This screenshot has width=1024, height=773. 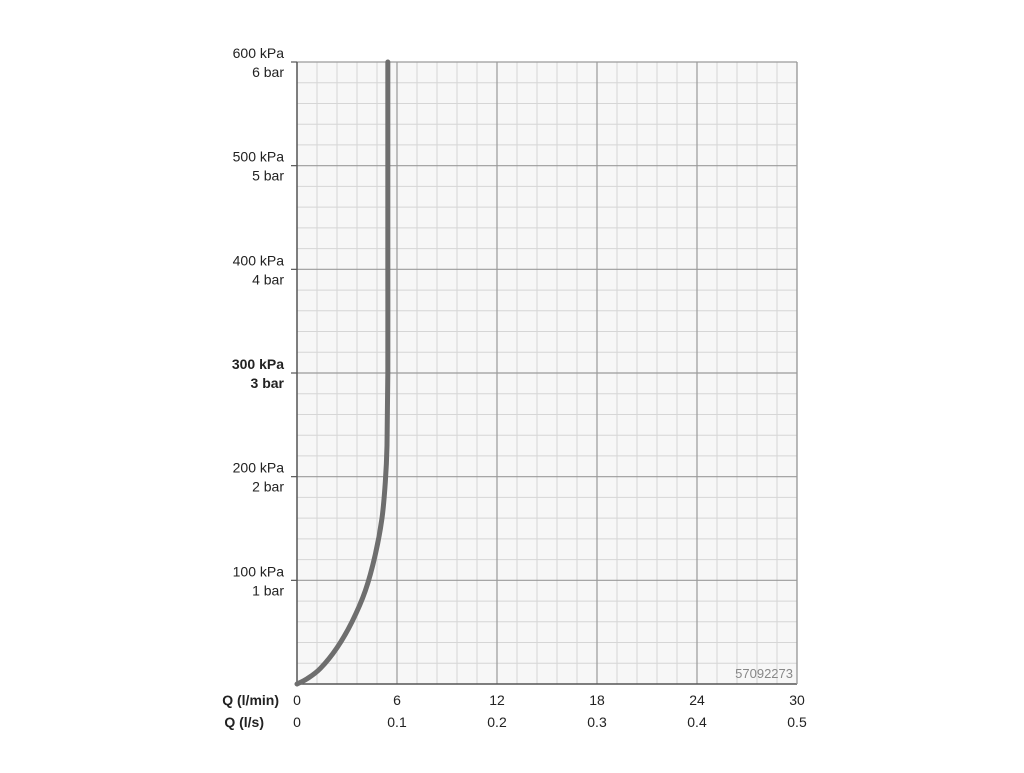 I want to click on y-tick-label-kpa: 600 kPa, so click(x=259, y=53).